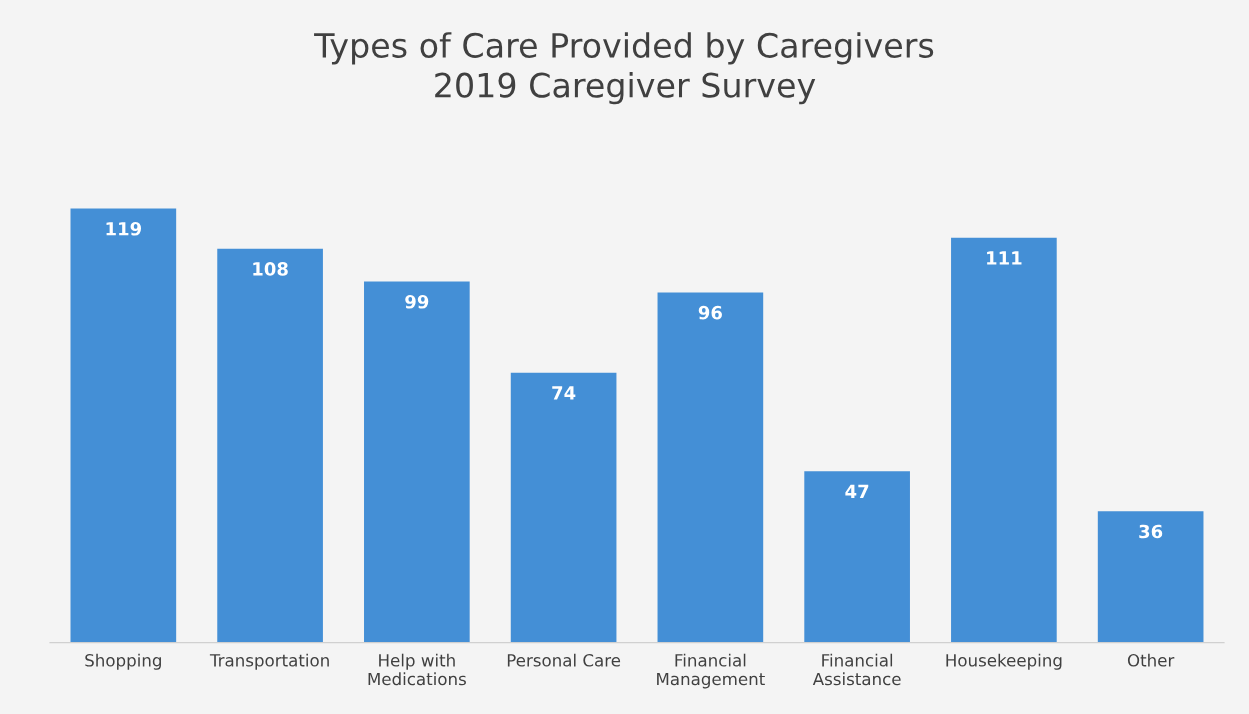 The image size is (1249, 714). I want to click on x-tick-label: Housekeeping, so click(1004, 661).